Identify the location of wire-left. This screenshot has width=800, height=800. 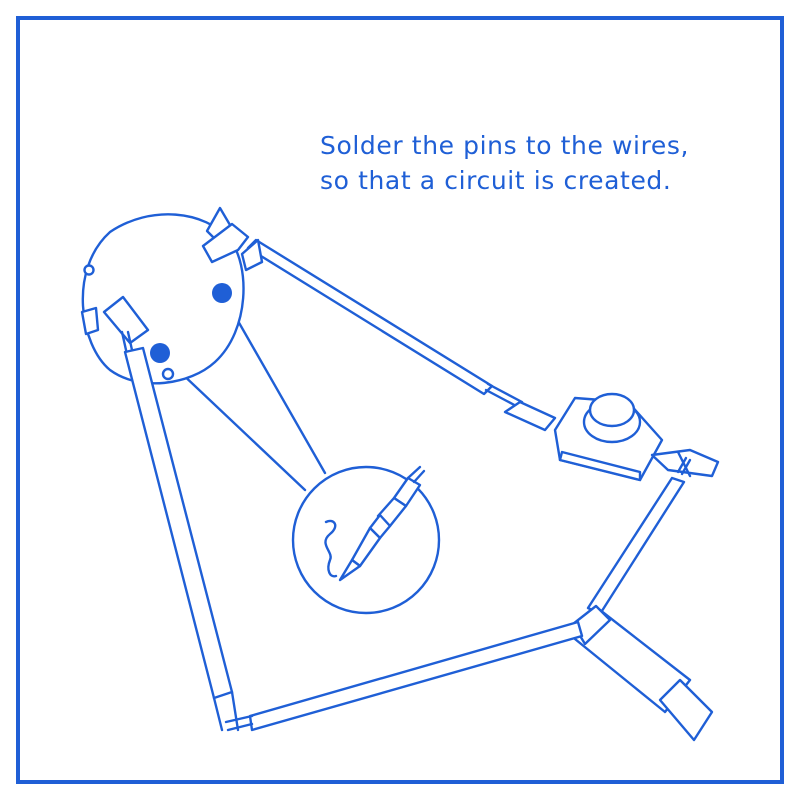
(180, 531).